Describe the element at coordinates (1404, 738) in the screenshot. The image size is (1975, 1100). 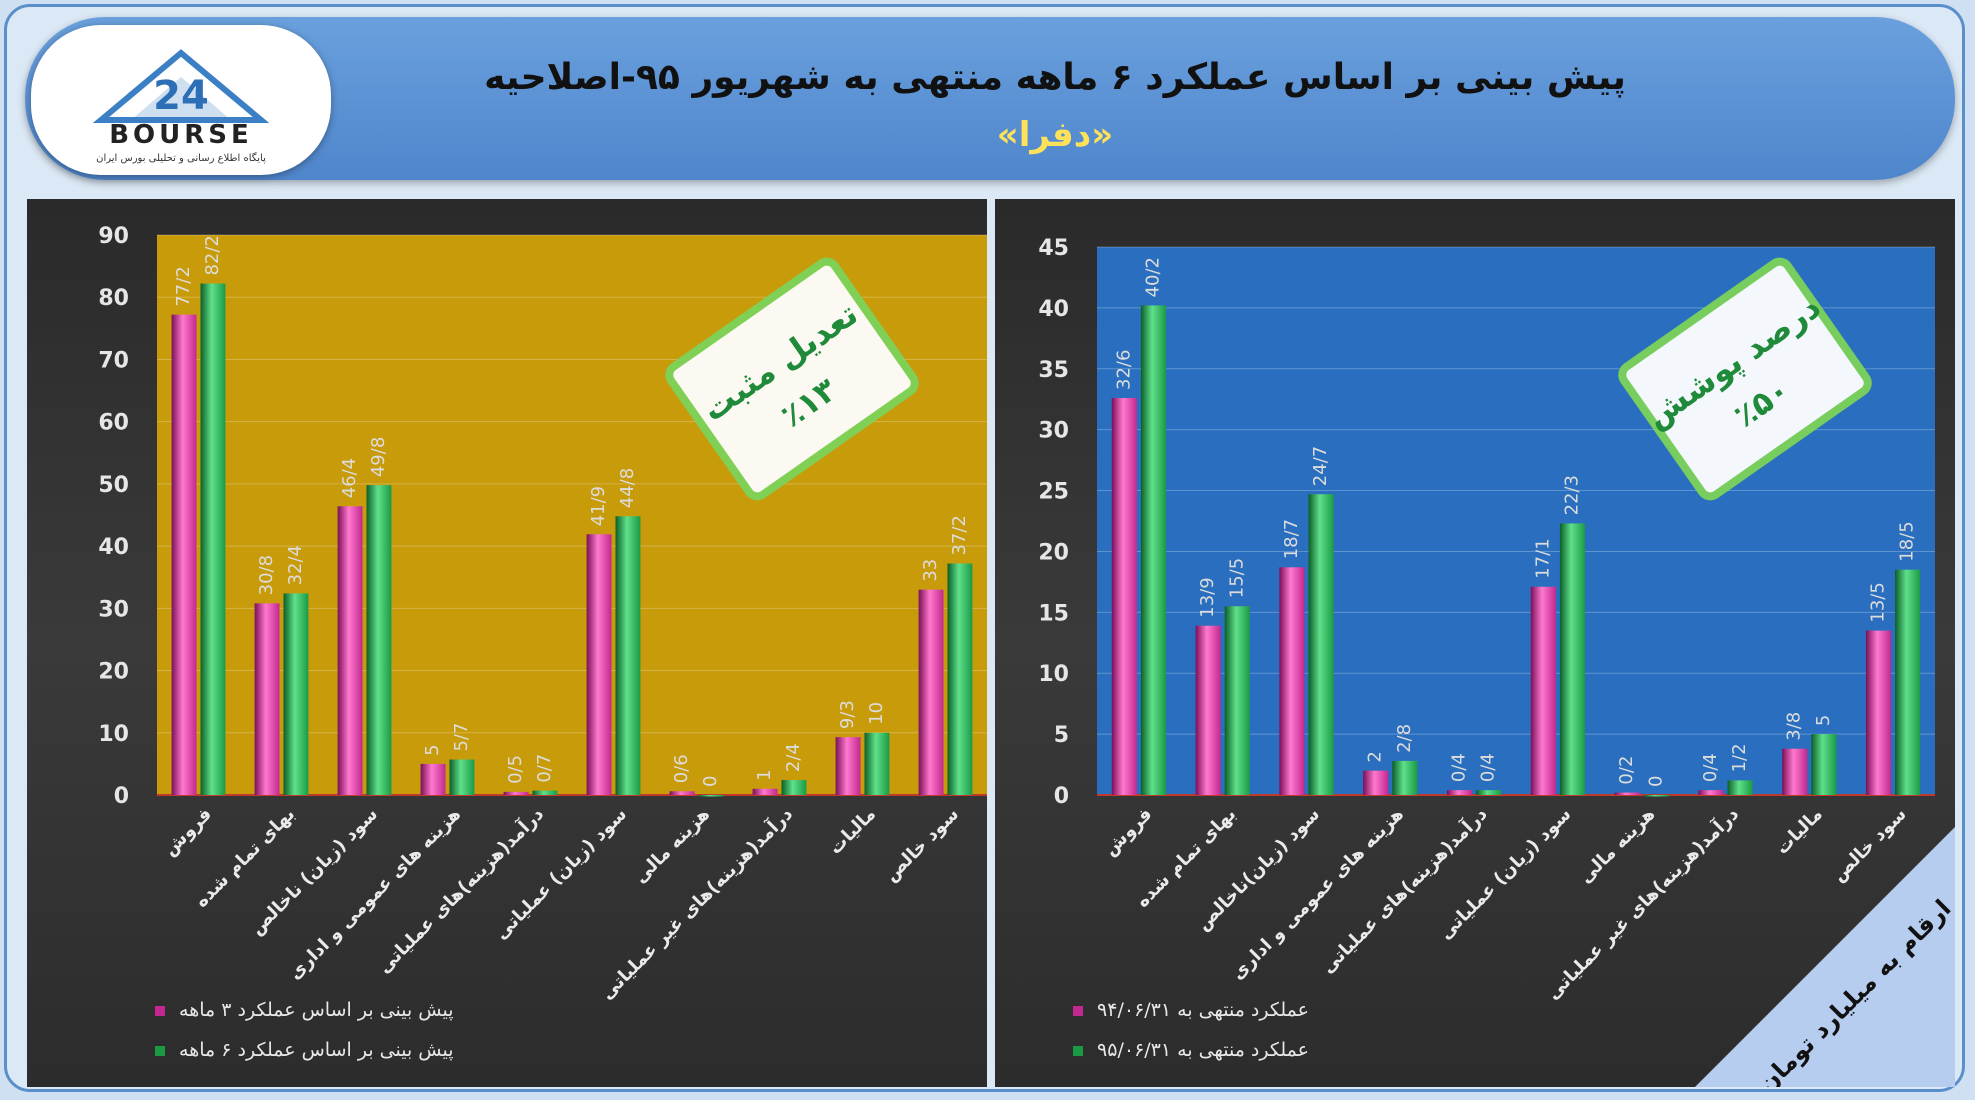
I see `data-label: 2/8` at that location.